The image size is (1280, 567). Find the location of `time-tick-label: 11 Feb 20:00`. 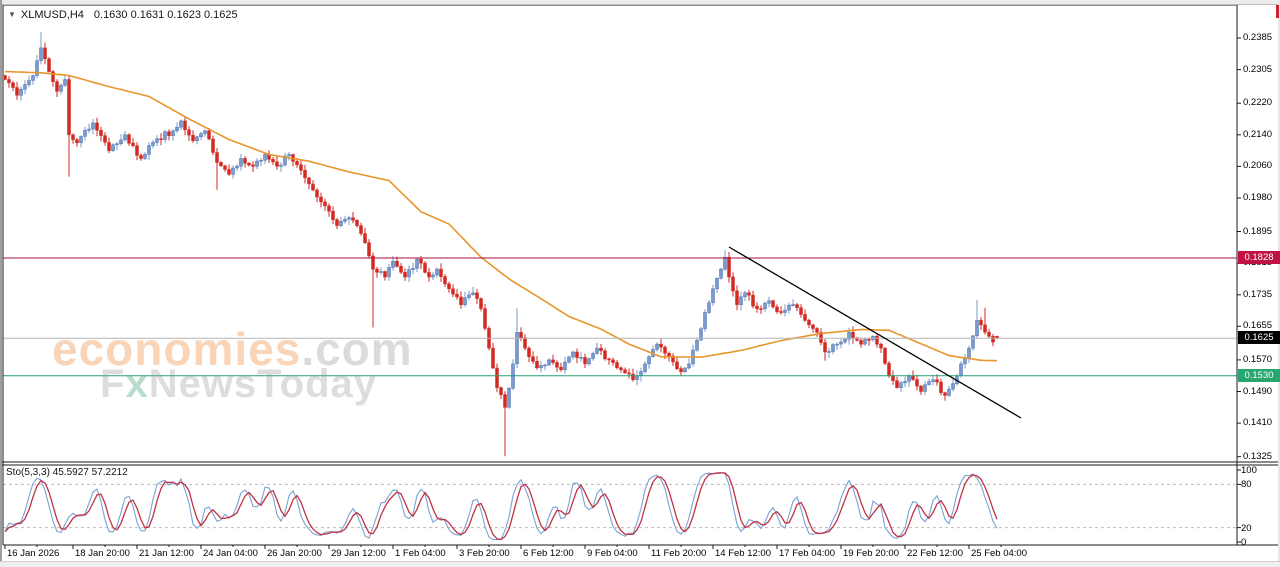

time-tick-label: 11 Feb 20:00 is located at coordinates (679, 553).